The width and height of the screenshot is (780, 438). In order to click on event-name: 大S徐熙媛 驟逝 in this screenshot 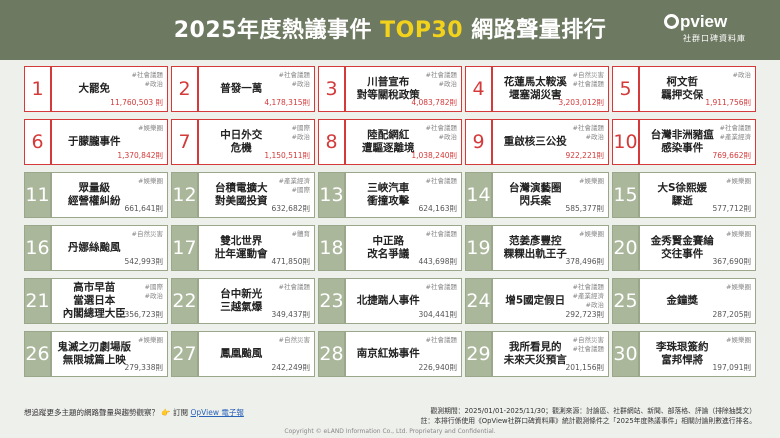, I will do `click(682, 194)`.